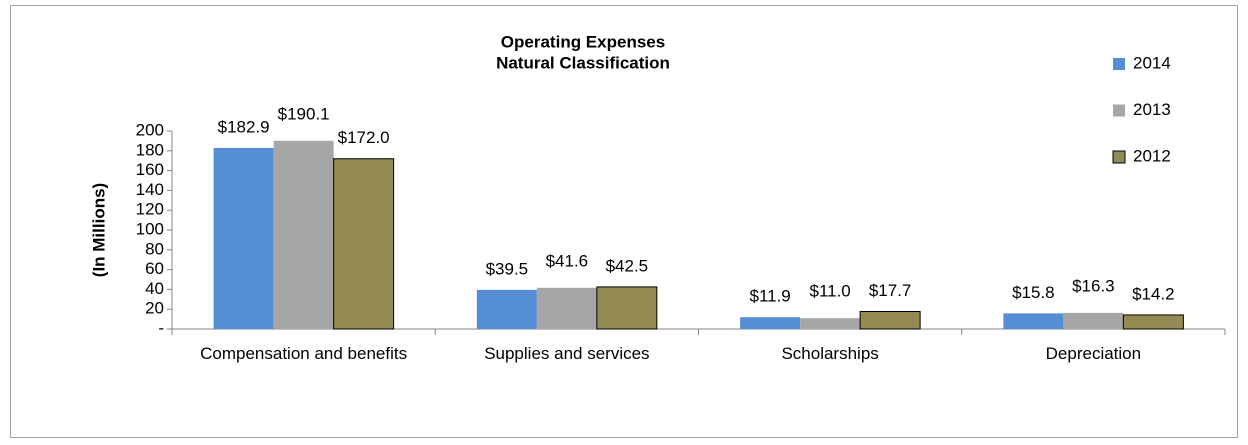 The image size is (1248, 445). Describe the element at coordinates (154, 308) in the screenshot. I see `y-tick-label: 20` at that location.